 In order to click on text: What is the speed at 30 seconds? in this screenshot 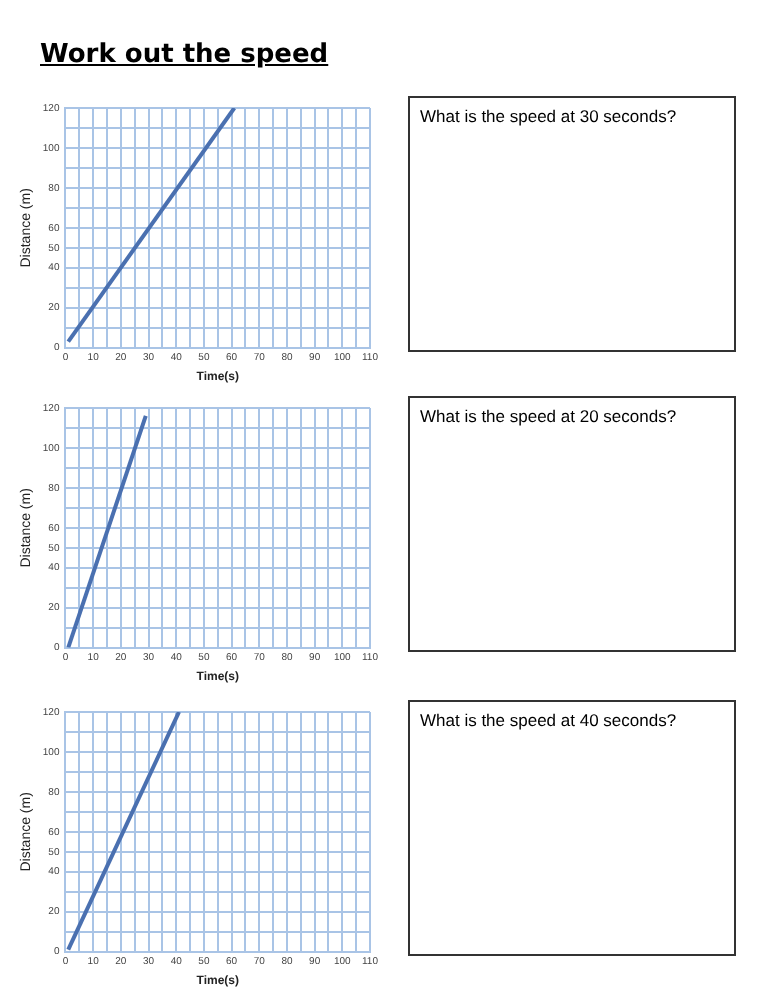, I will do `click(572, 224)`.